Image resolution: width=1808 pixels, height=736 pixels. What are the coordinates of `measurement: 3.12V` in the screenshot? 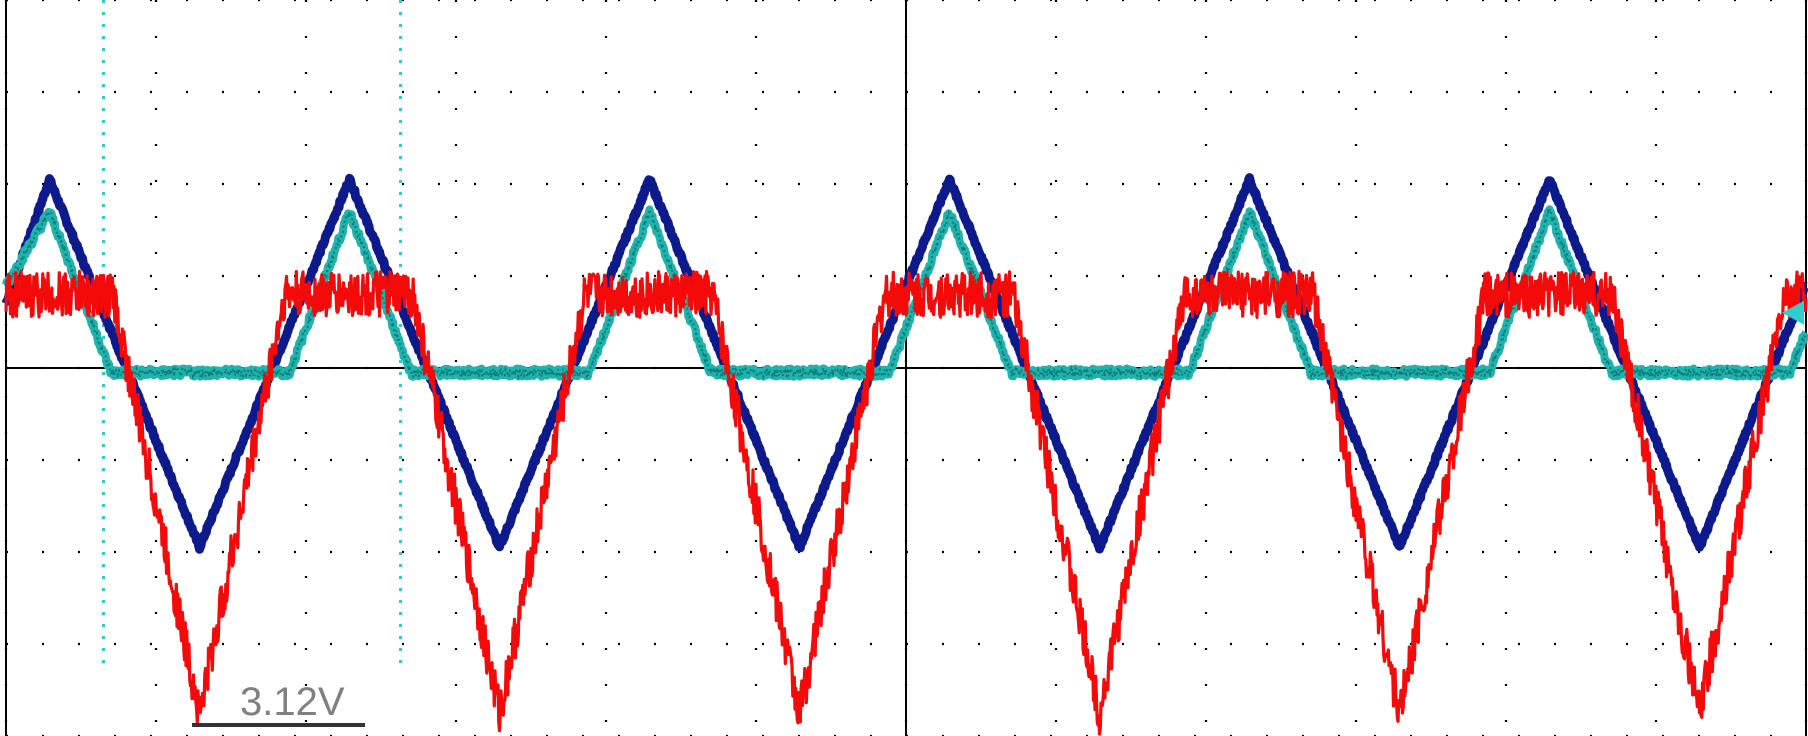 It's located at (278, 703).